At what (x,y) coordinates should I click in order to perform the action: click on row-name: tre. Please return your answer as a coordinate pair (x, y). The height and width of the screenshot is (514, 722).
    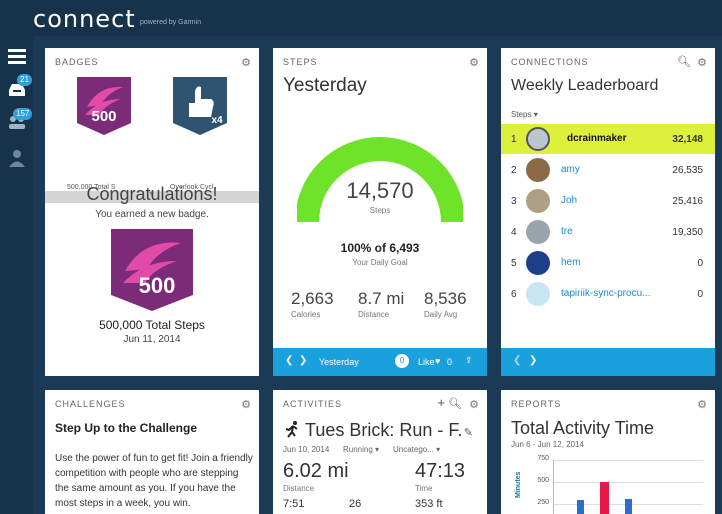
    Looking at the image, I should click on (567, 231).